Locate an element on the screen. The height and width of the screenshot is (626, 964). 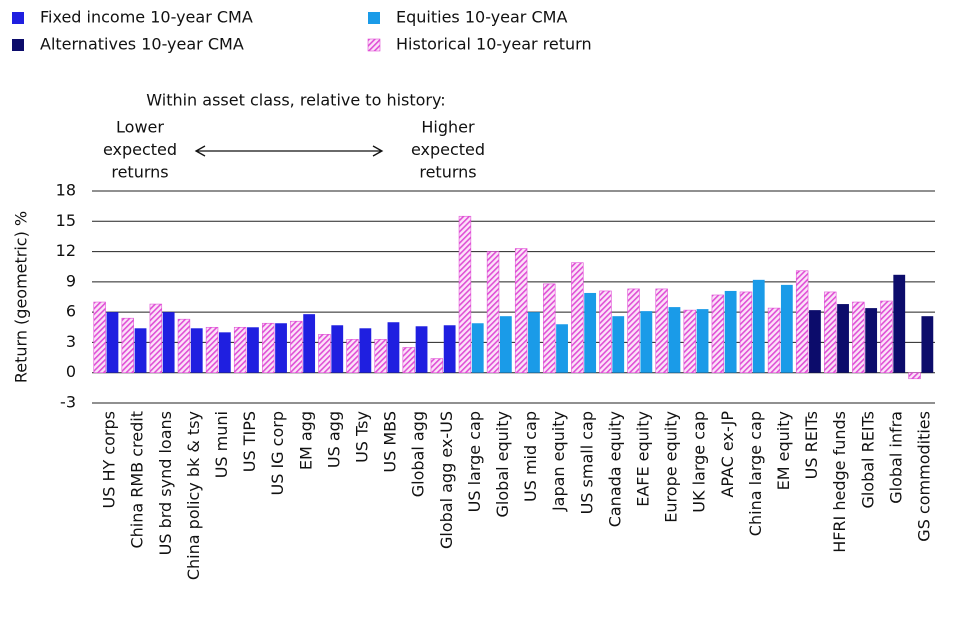
x-tick-label: US Tsy is located at coordinates (361, 437).